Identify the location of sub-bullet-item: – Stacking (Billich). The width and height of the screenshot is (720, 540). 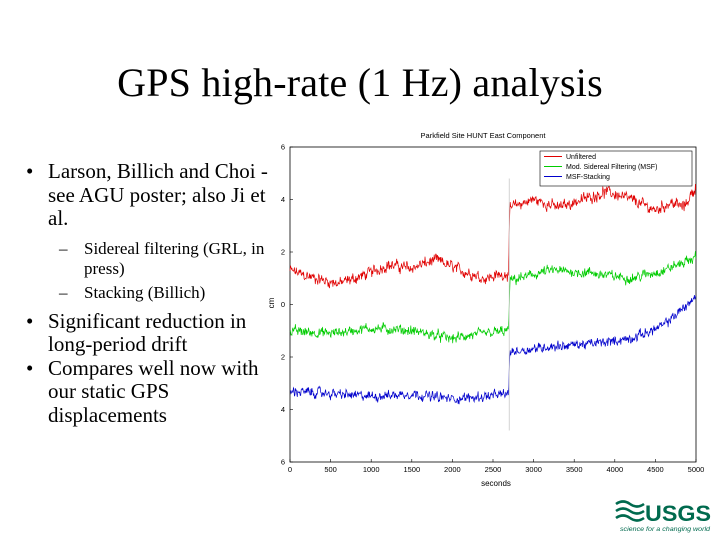
(151, 293).